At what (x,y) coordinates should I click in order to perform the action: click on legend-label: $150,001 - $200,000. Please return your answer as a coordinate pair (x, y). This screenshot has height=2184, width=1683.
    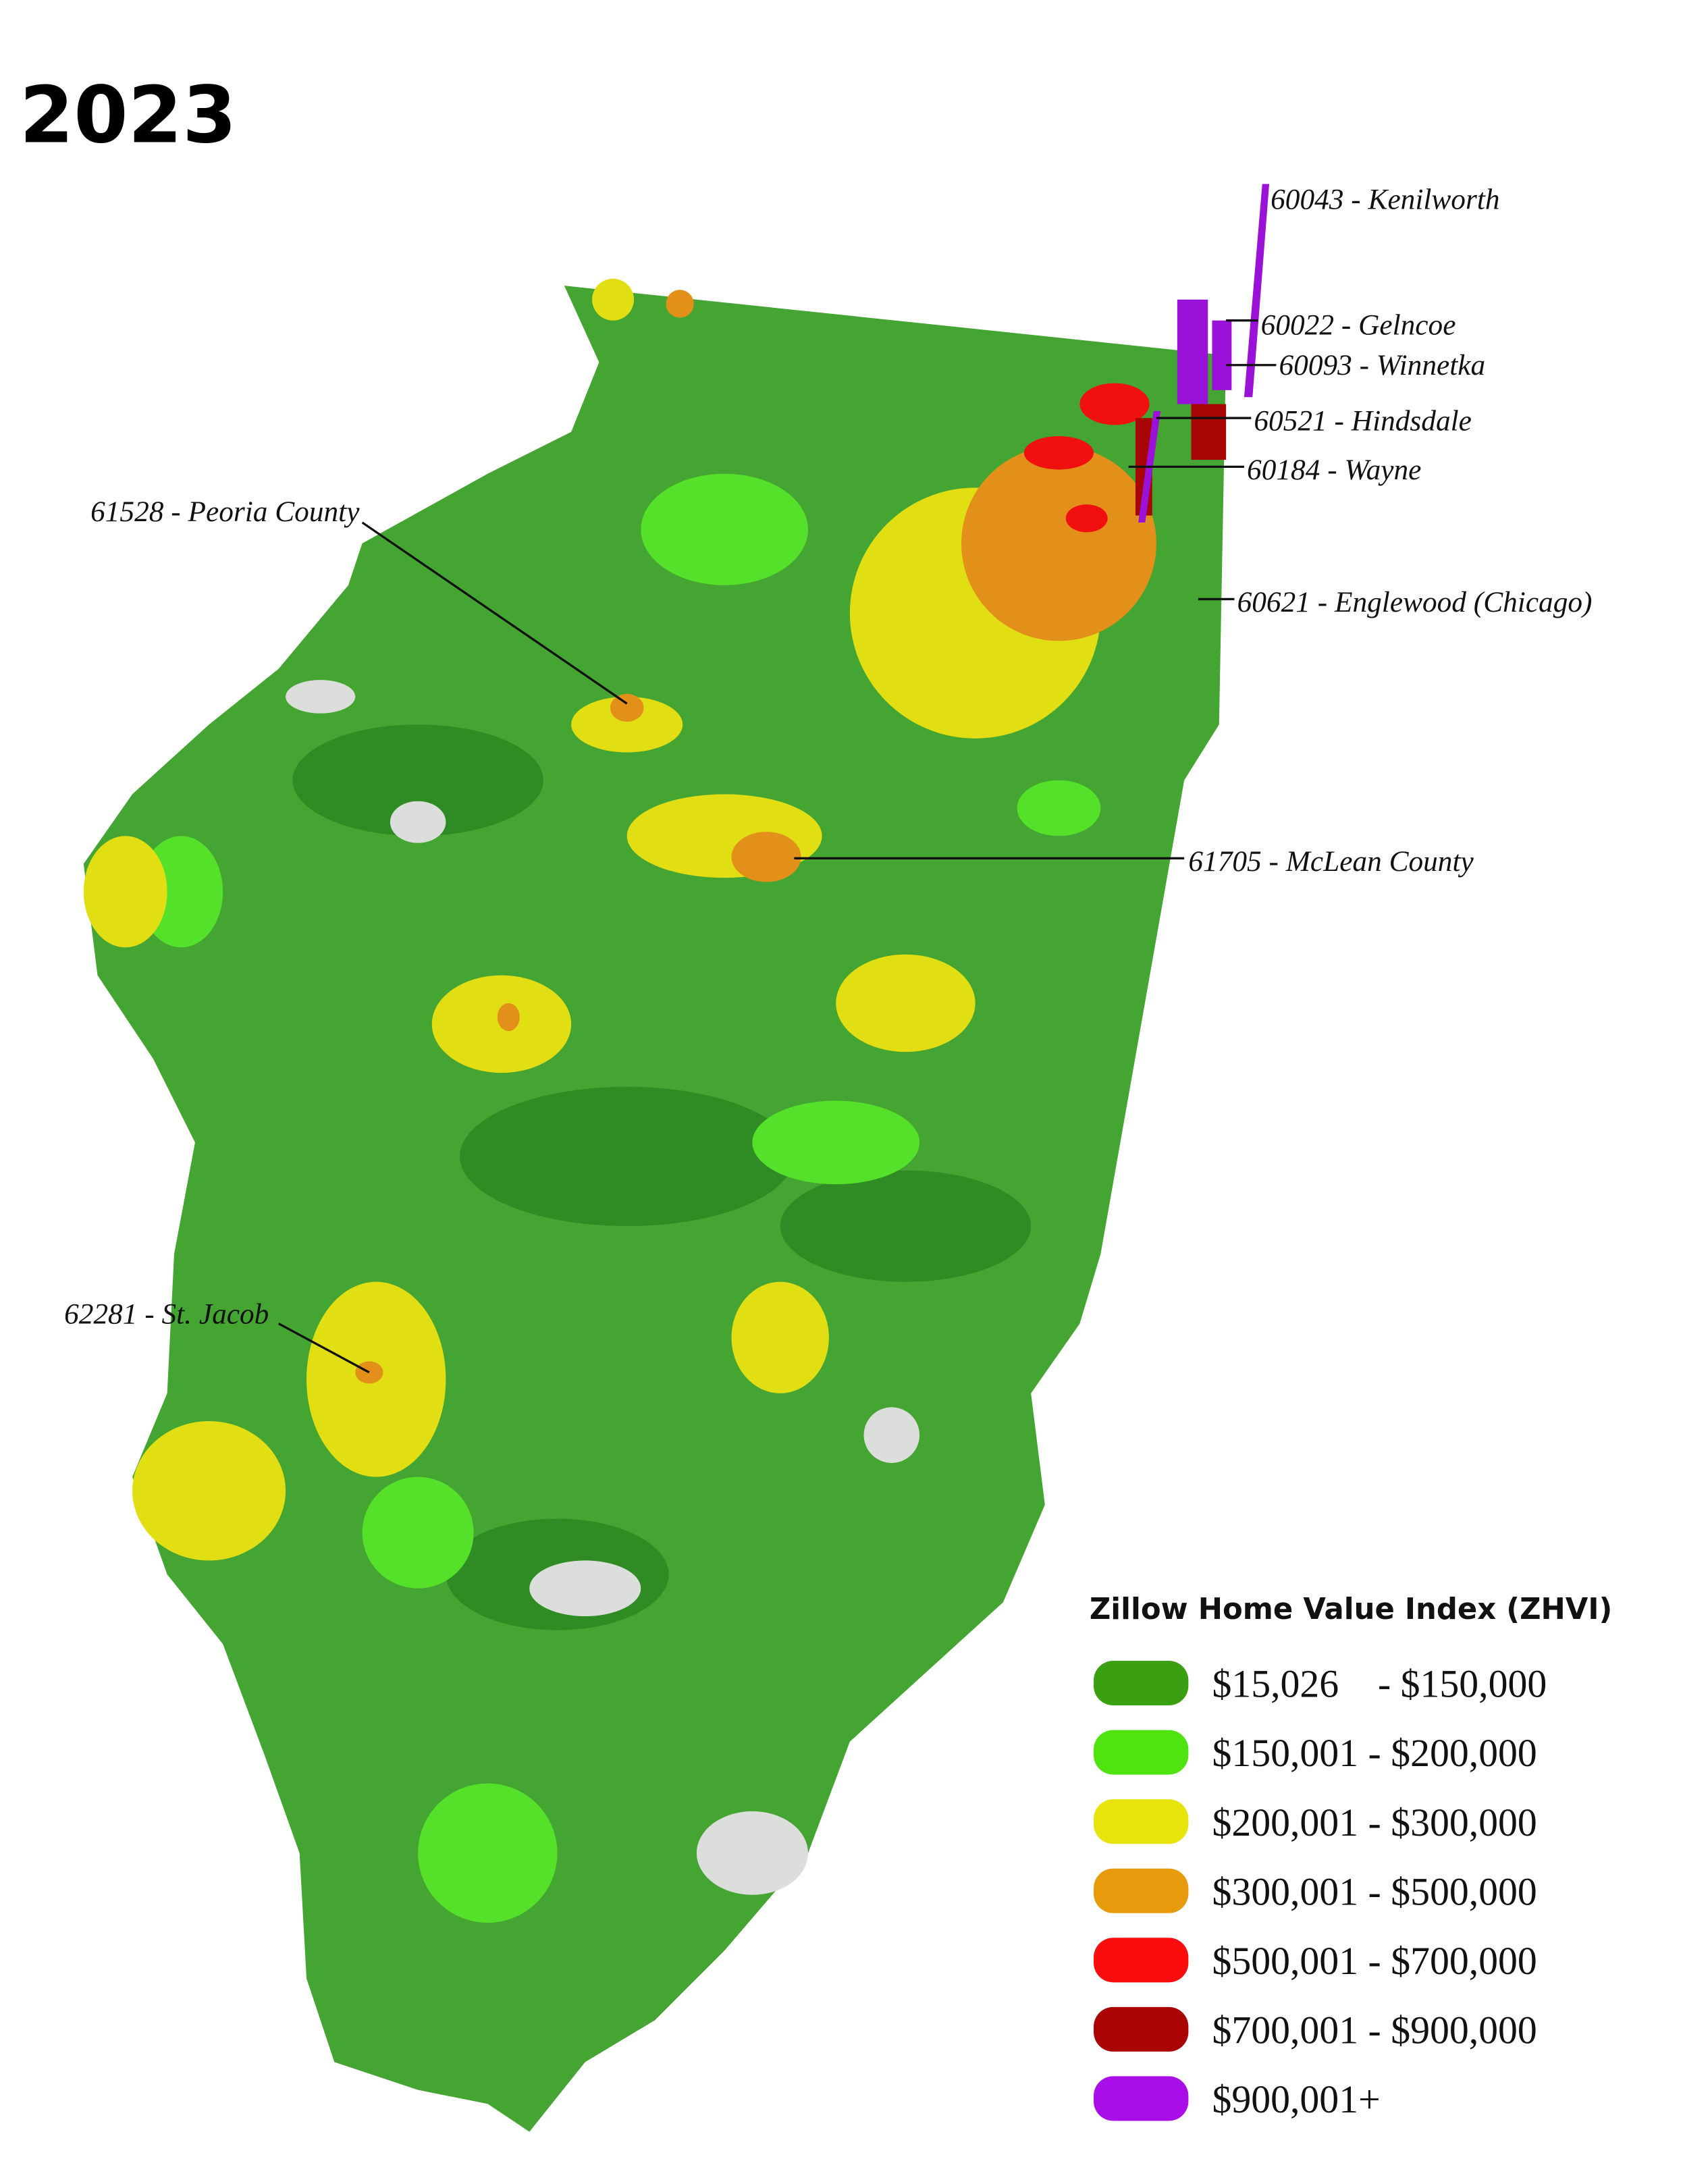
    Looking at the image, I should click on (1374, 1753).